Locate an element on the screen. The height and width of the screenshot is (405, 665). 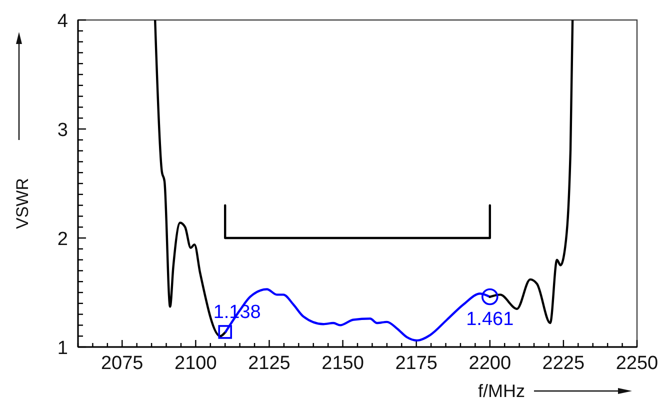
x-tick-label: 2175 is located at coordinates (416, 363).